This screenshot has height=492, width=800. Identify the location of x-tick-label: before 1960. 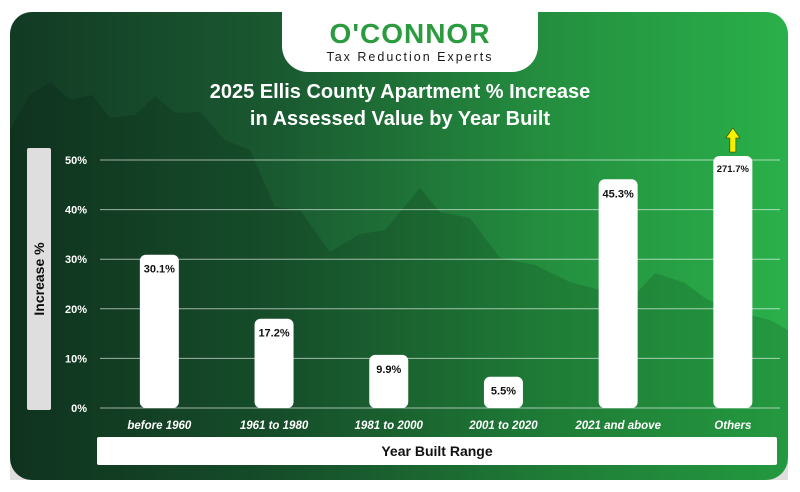
(159, 426).